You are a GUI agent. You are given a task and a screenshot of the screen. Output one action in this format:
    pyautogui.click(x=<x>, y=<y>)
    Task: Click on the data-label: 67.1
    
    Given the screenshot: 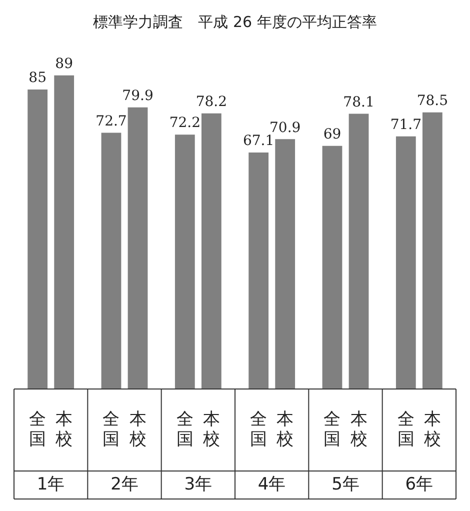 What is the action you would take?
    pyautogui.click(x=258, y=141)
    